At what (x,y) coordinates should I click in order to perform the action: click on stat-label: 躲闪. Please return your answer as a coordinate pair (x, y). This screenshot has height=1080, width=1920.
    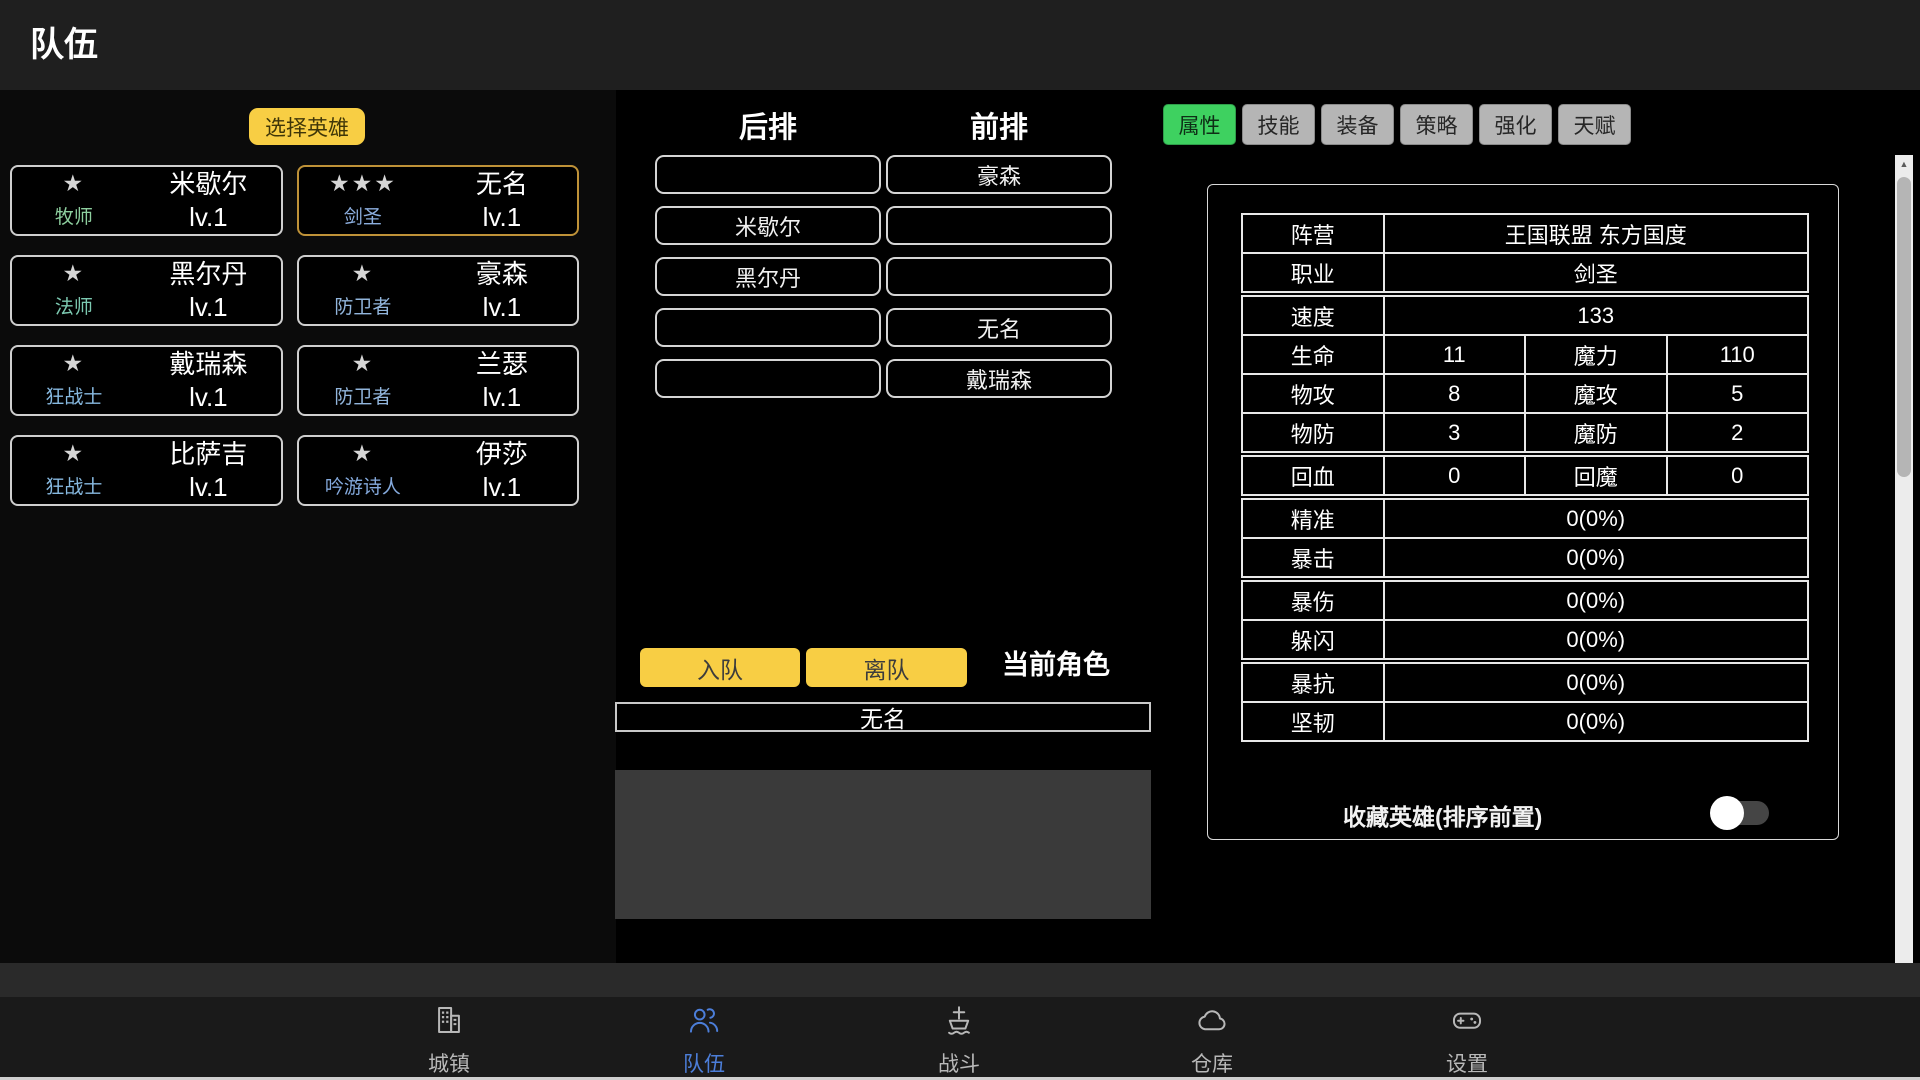
    Looking at the image, I should click on (1313, 640).